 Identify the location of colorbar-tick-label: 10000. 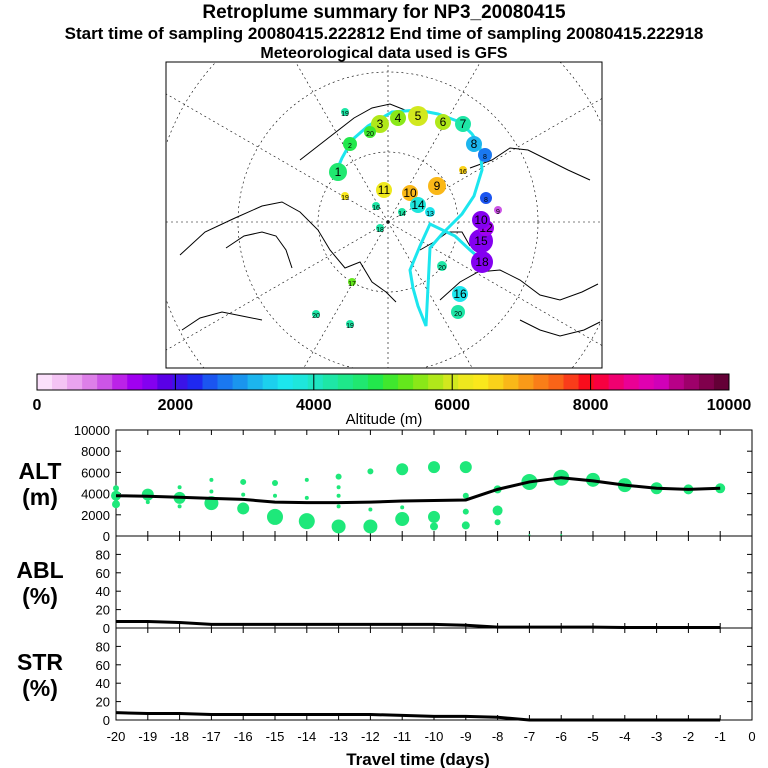
(729, 405).